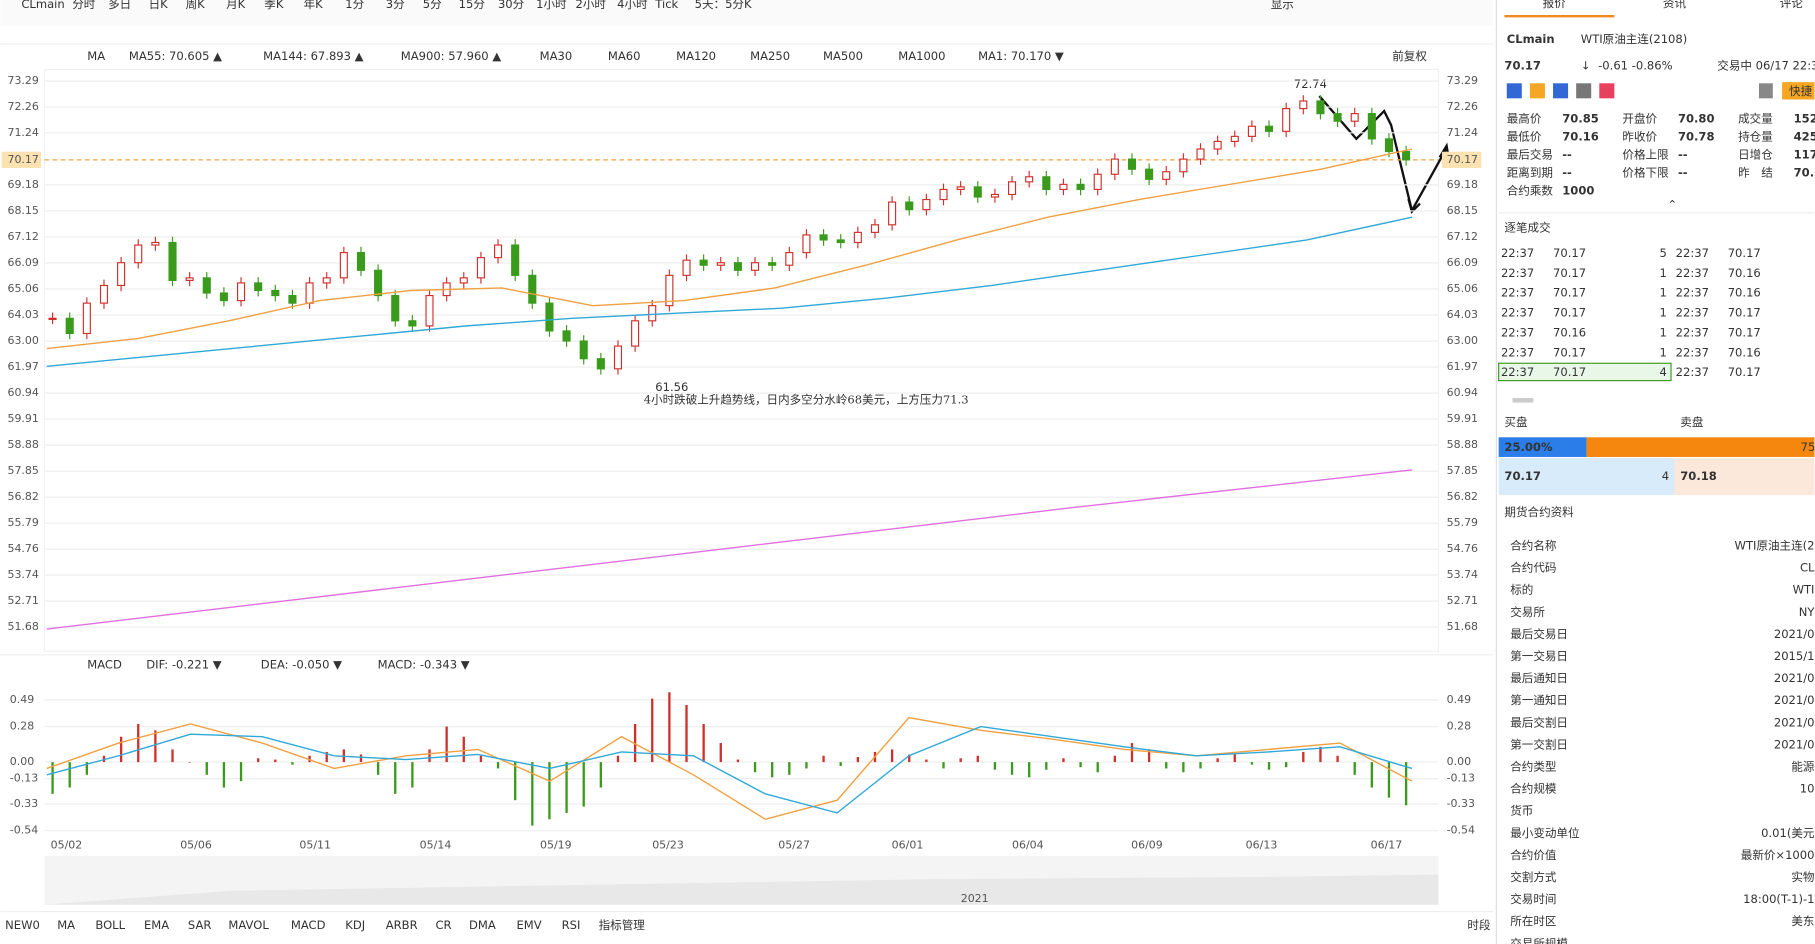  What do you see at coordinates (1516, 422) in the screenshot?
I see `book-buy: 买盘` at bounding box center [1516, 422].